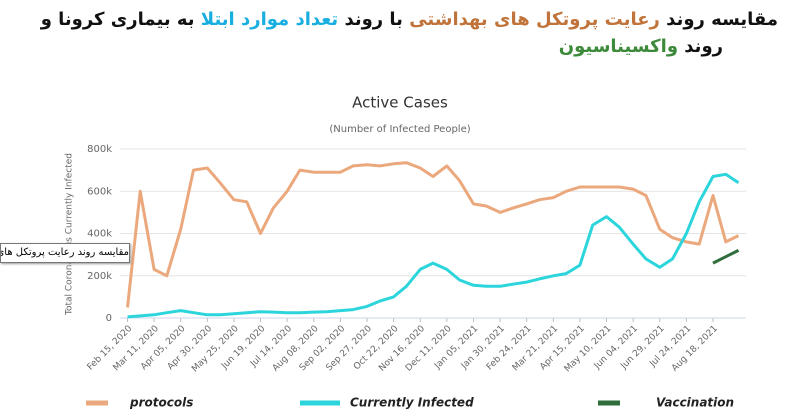  What do you see at coordinates (99, 191) in the screenshot?
I see `y-tick-label: 600k` at bounding box center [99, 191].